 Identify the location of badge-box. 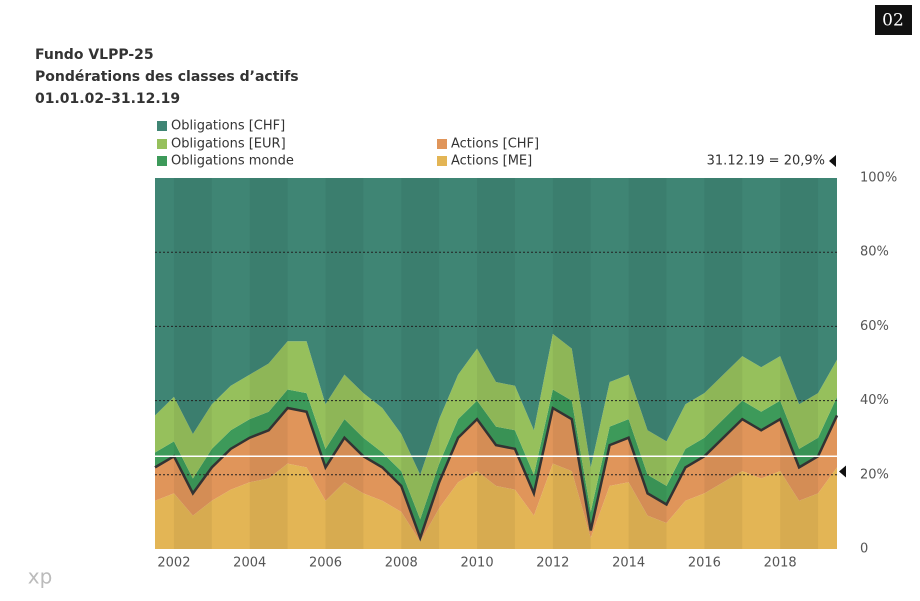
(893, 20).